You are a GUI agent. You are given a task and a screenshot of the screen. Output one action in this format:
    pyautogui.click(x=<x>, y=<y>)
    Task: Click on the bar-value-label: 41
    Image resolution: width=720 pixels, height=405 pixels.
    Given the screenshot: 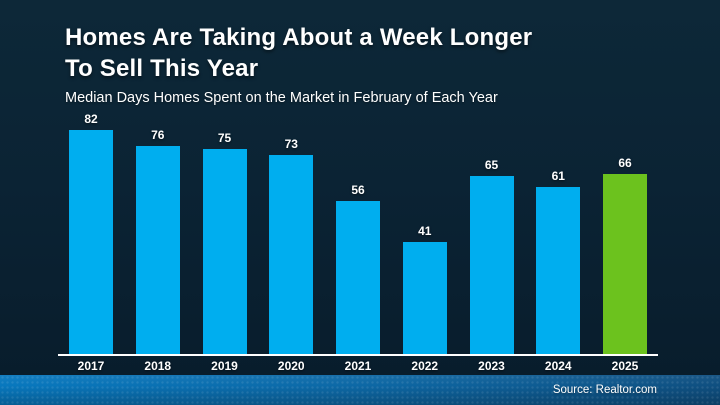 What is the action you would take?
    pyautogui.click(x=425, y=231)
    